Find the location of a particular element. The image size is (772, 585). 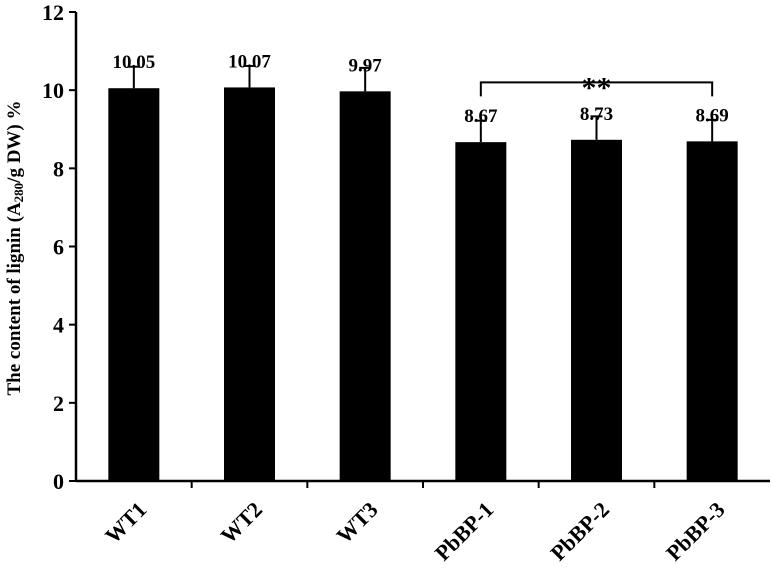

svg-text:The content of lignin (A280/g: The content of lignin (A280/g DW) % is located at coordinates (15, 247).